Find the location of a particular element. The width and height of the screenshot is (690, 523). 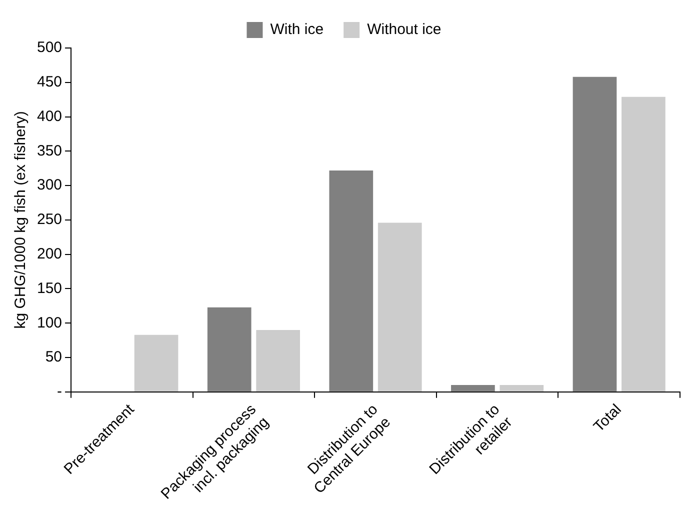

y-tick-label: 400 is located at coordinates (49, 116).